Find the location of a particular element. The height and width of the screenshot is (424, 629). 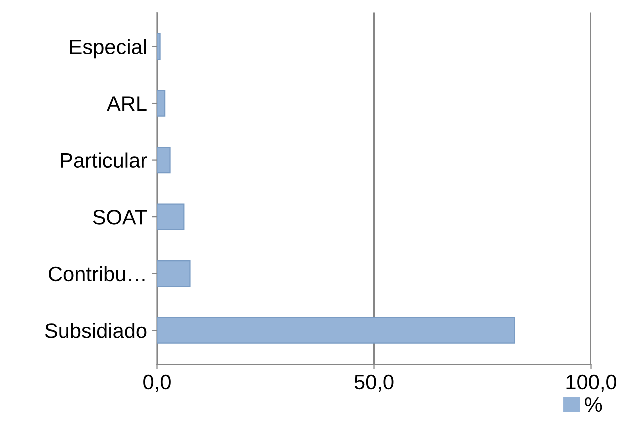

y-tick-label: SOAT is located at coordinates (120, 217).